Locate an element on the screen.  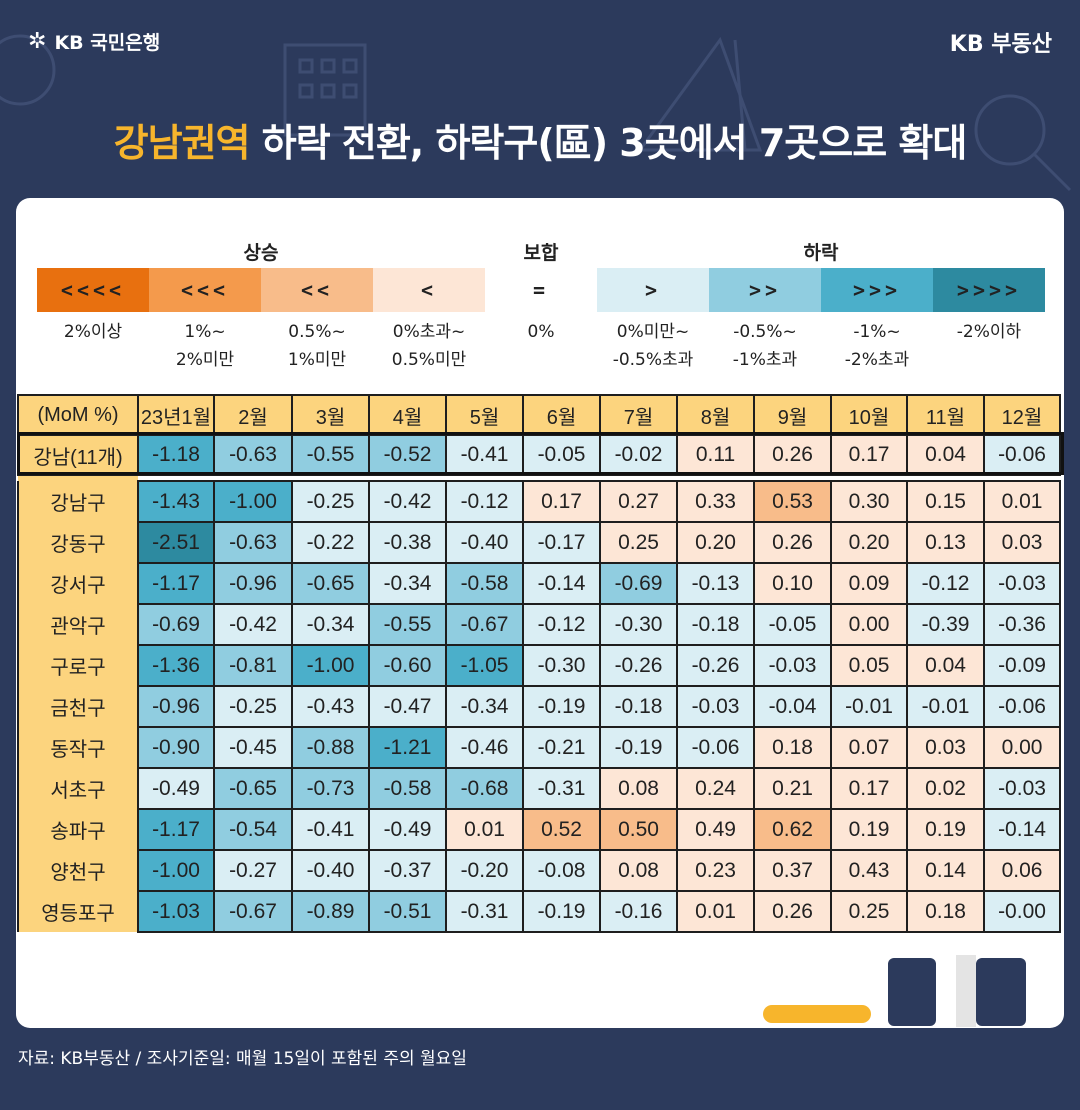
value-cell: -0.69 is located at coordinates (176, 624).